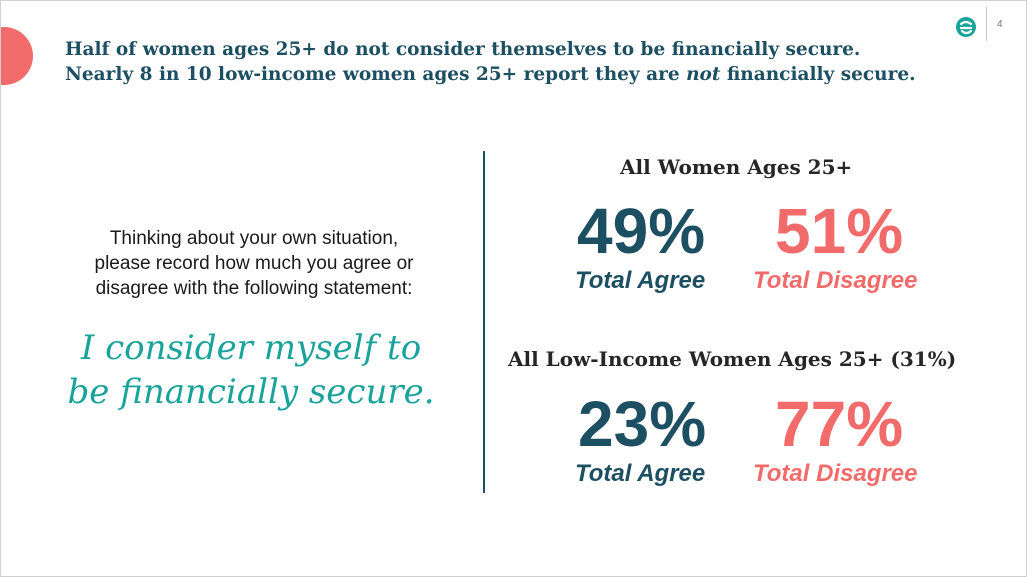  I want to click on vertical-divider, so click(484, 322).